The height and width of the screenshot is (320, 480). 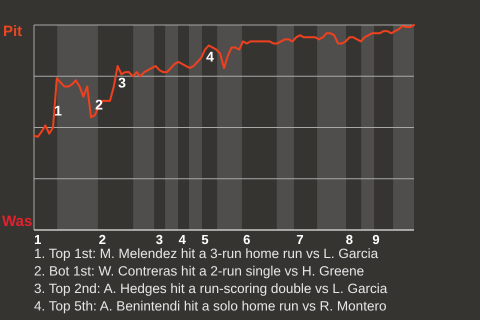 I want to click on text: 1. Top 1st: M. Melendez hit a 3-run home run vs L. Garcia, so click(x=206, y=253).